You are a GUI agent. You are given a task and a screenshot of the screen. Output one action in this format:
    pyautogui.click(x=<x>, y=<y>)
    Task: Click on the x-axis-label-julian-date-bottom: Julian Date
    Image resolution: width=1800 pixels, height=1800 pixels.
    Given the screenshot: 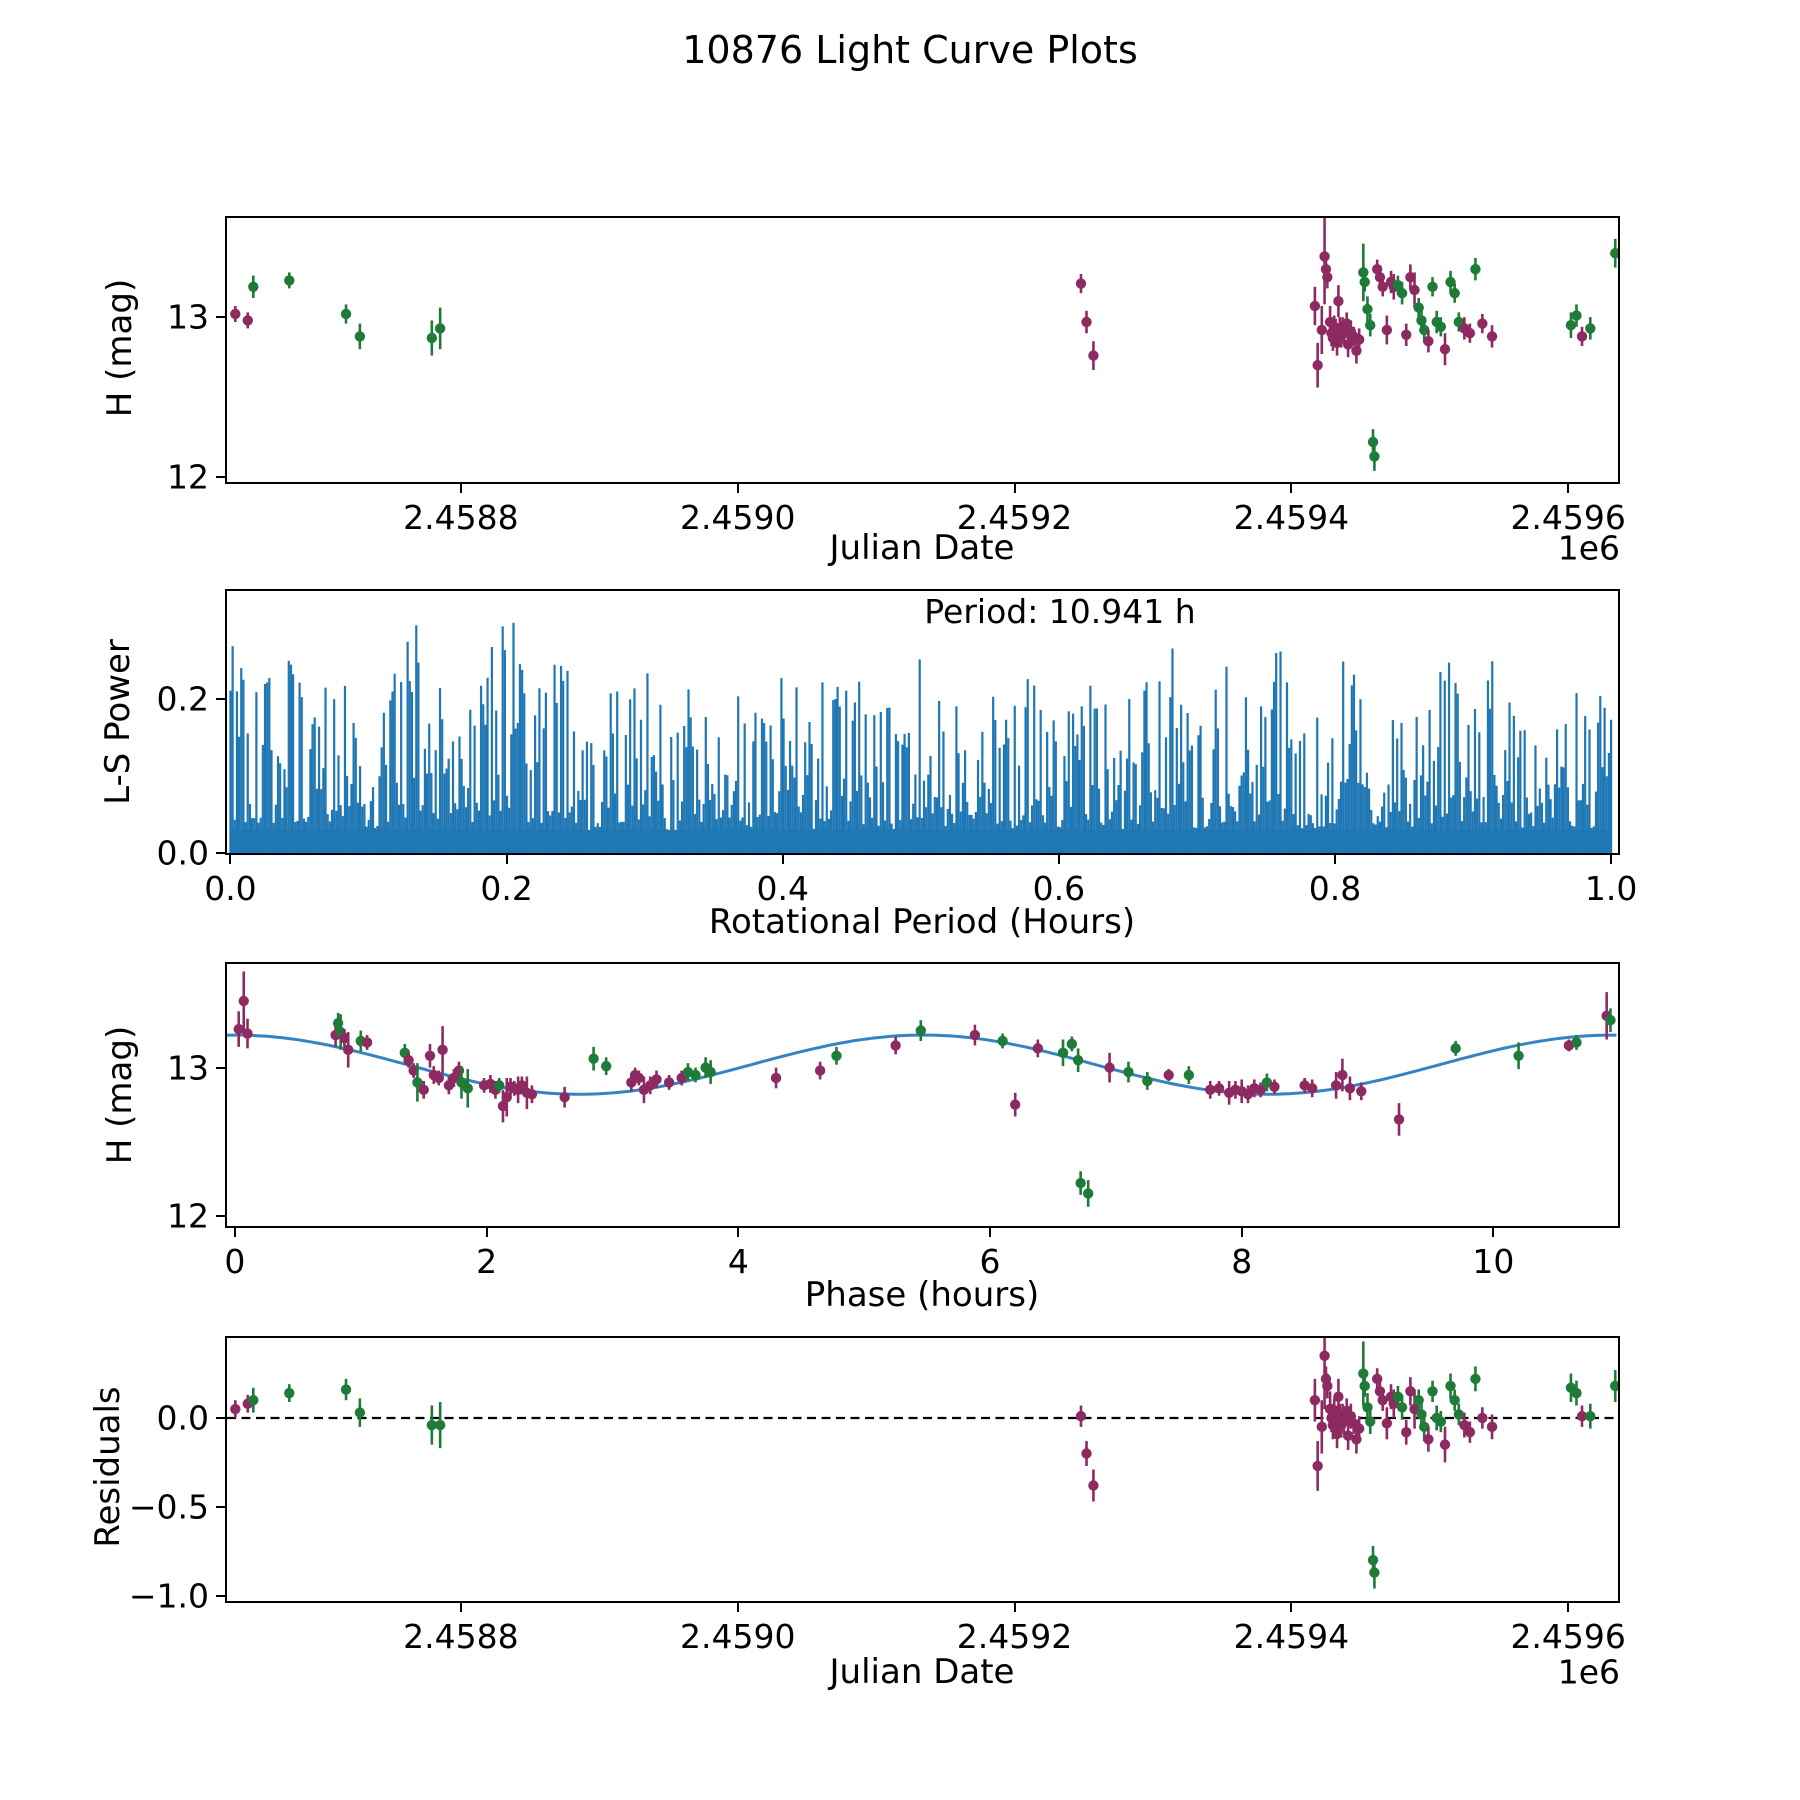 What is the action you would take?
    pyautogui.click(x=922, y=1672)
    